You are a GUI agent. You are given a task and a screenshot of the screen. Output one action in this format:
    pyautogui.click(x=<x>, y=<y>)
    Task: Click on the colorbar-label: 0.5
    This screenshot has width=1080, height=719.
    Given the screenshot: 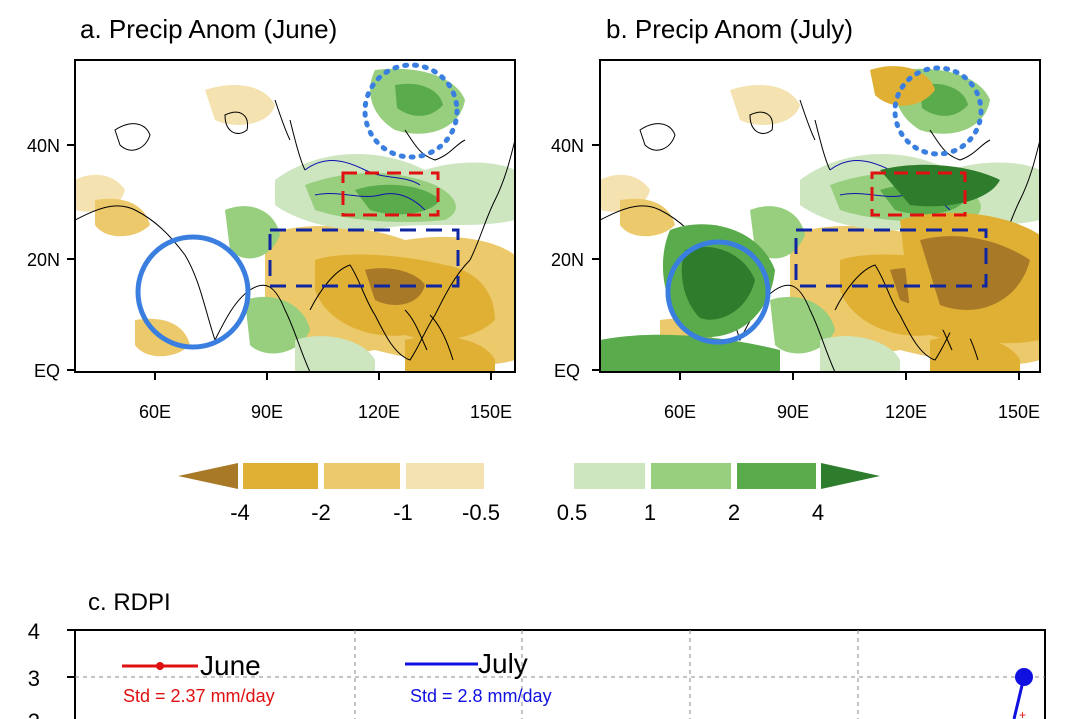 What is the action you would take?
    pyautogui.click(x=572, y=512)
    